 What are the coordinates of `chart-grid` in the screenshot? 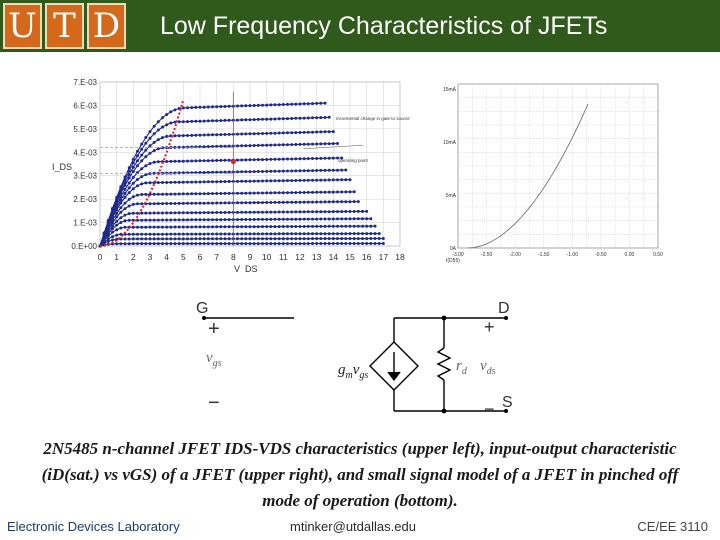 It's located at (558, 166).